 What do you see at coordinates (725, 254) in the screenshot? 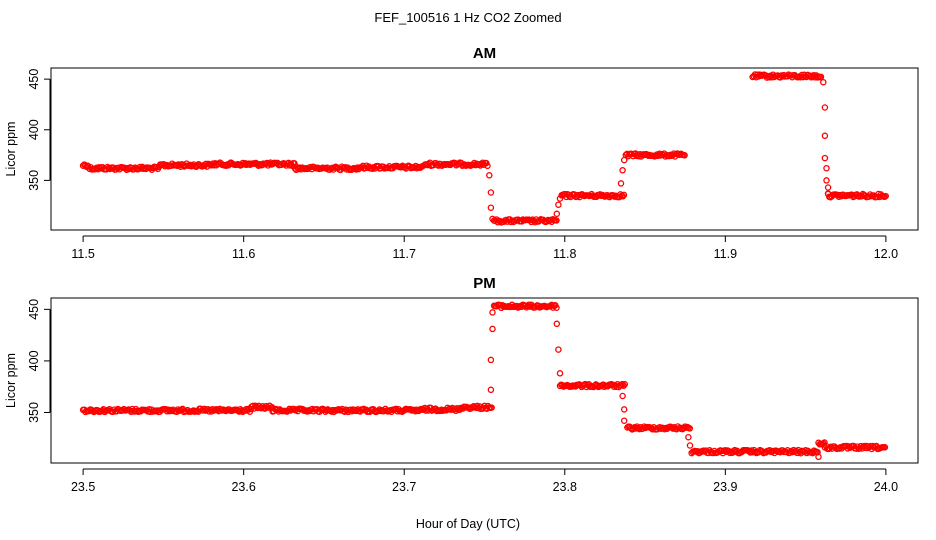
I see `x-tick-label: 11.9` at bounding box center [725, 254].